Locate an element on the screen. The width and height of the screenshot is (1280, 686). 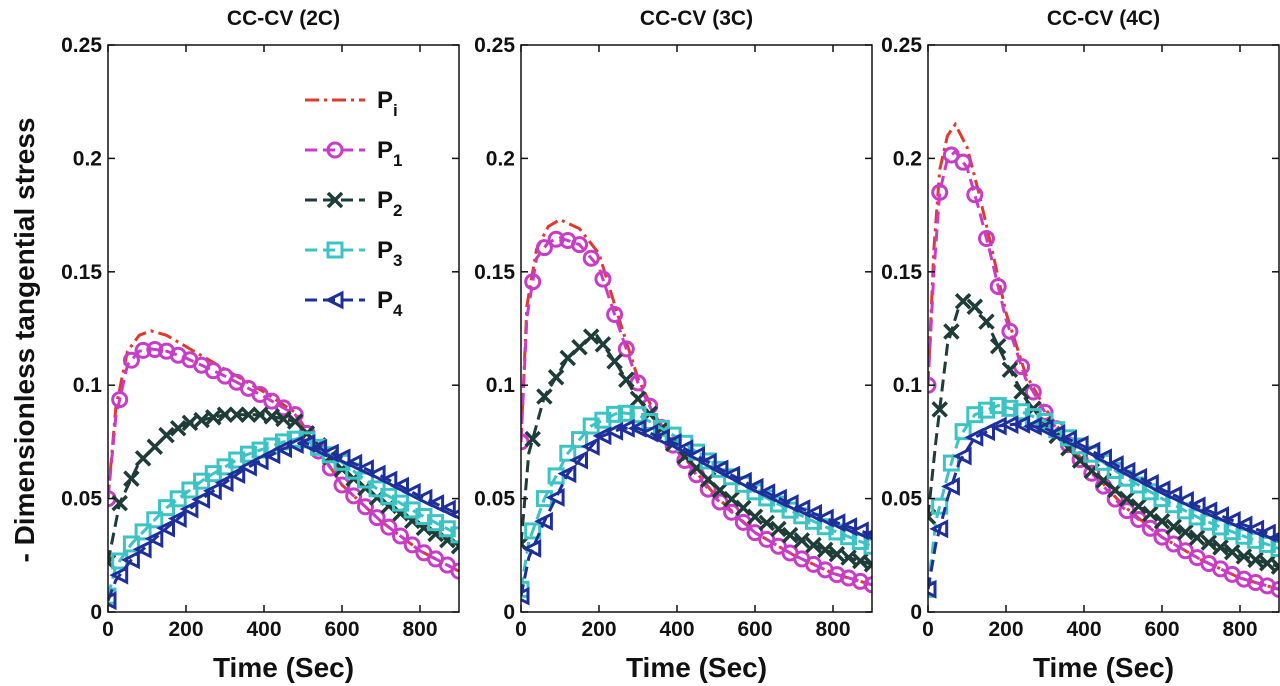
series-P2 is located at coordinates (696, 450).